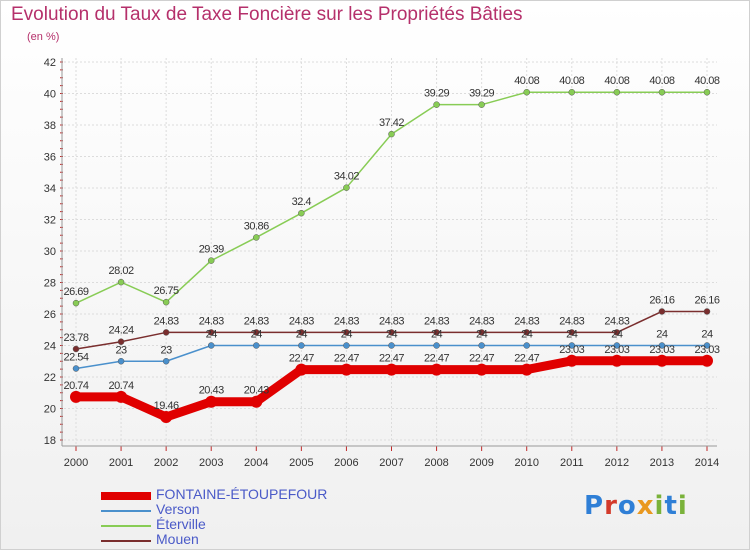  Describe the element at coordinates (50, 158) in the screenshot. I see `y-tick-label: 36` at that location.